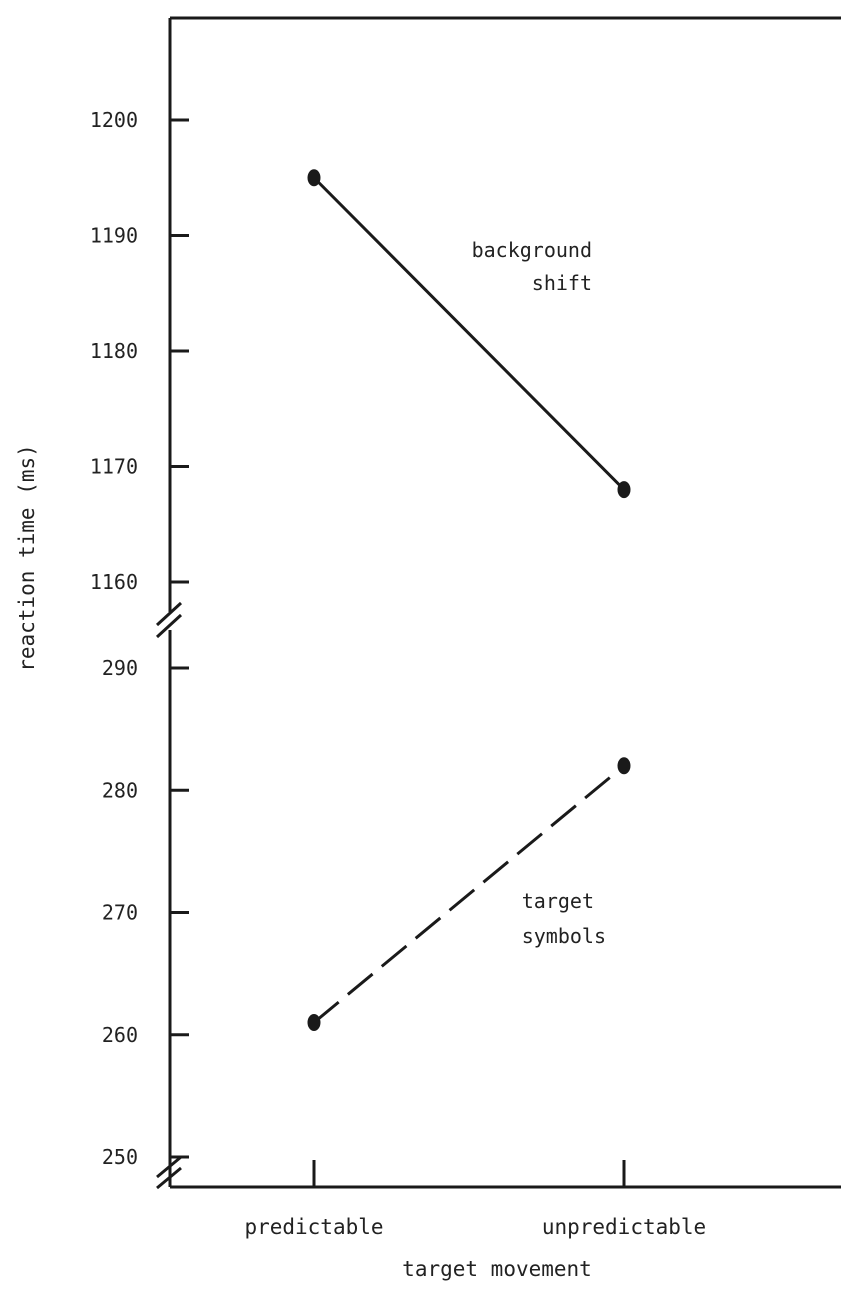 Image resolution: width=841 pixels, height=1289 pixels. I want to click on series-label-target-line1: target, so click(558, 901).